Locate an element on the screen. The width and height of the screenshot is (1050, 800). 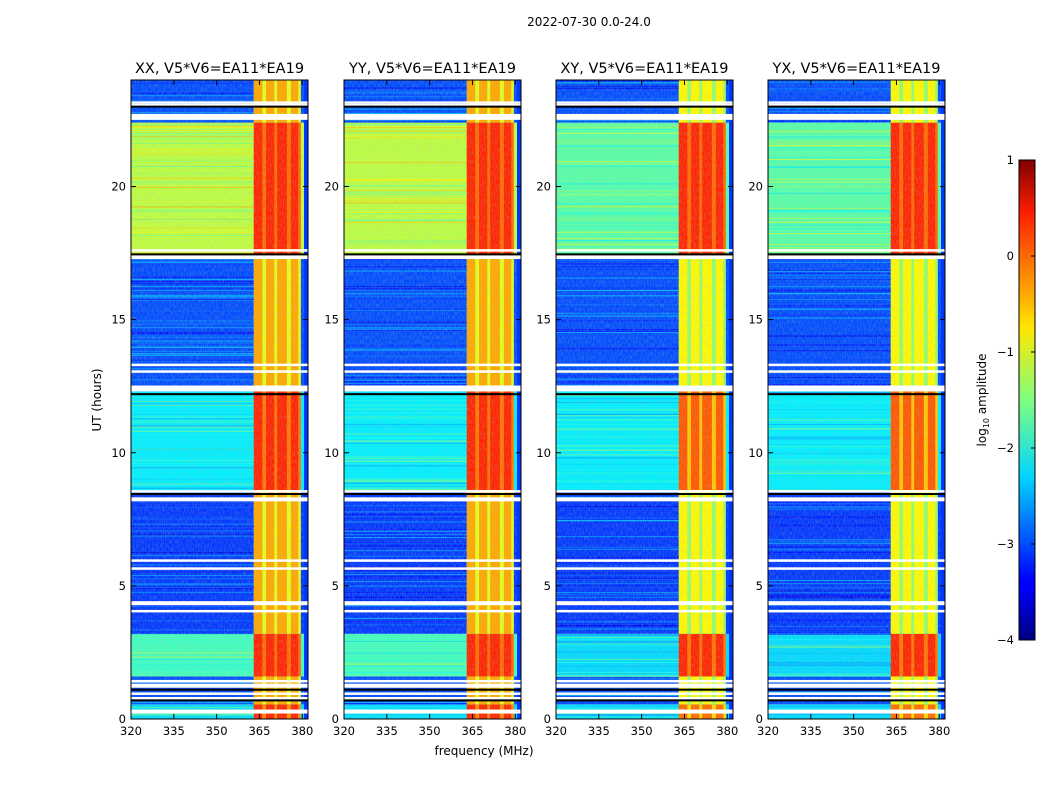
colorbar-gradient is located at coordinates (1027, 400).